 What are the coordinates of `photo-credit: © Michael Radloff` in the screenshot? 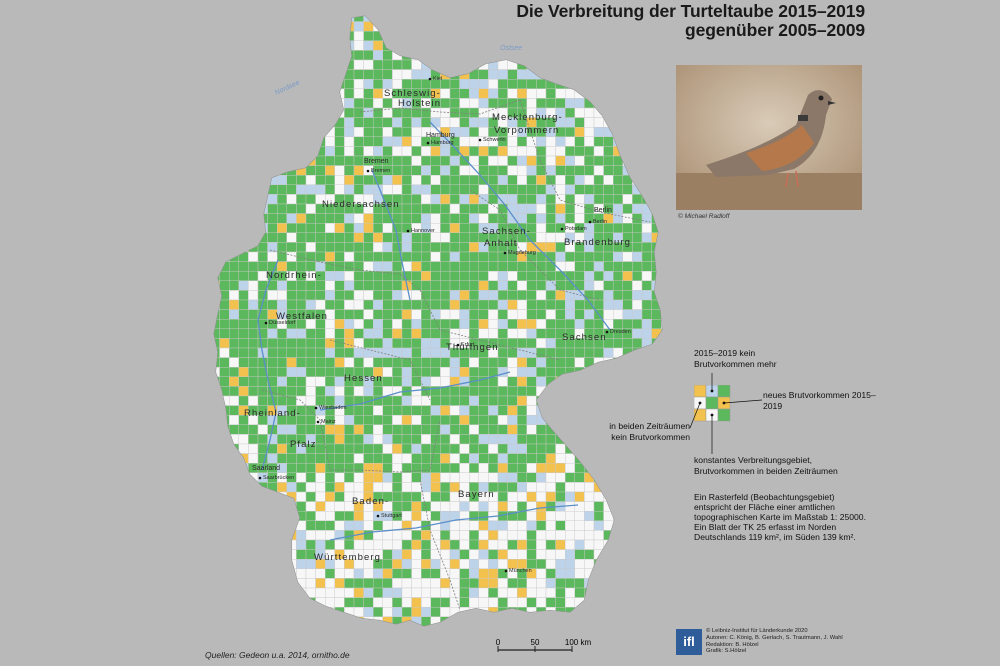 It's located at (704, 216).